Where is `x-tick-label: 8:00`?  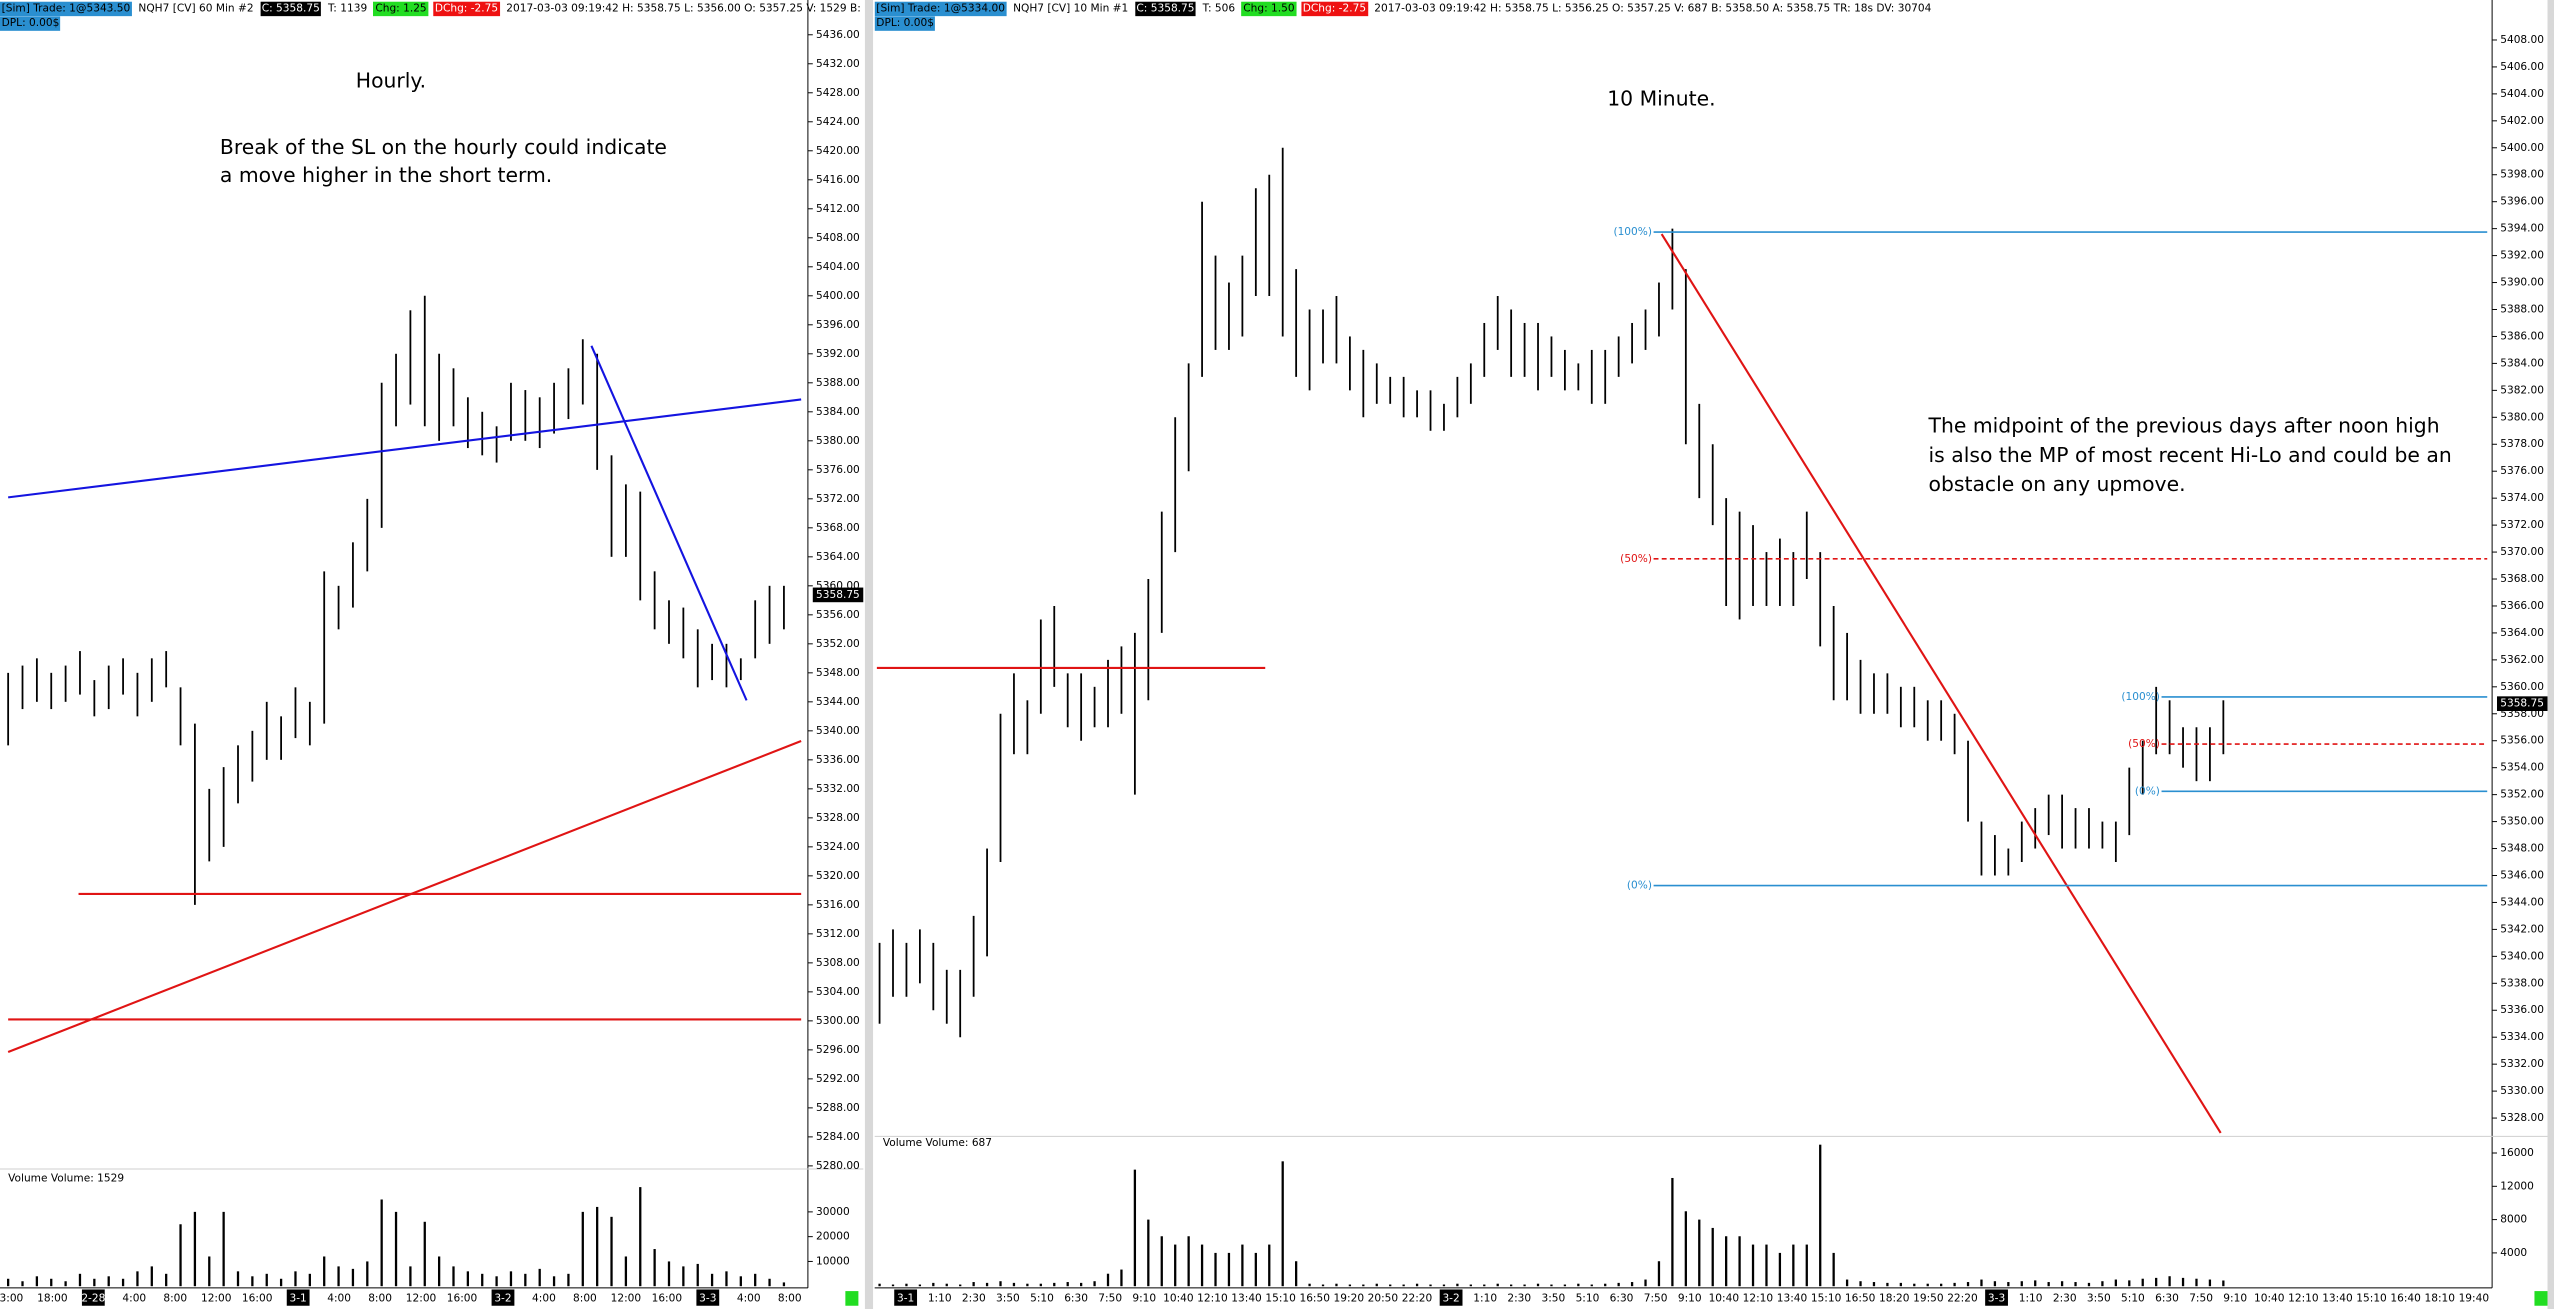 x-tick-label: 8:00 is located at coordinates (790, 1298).